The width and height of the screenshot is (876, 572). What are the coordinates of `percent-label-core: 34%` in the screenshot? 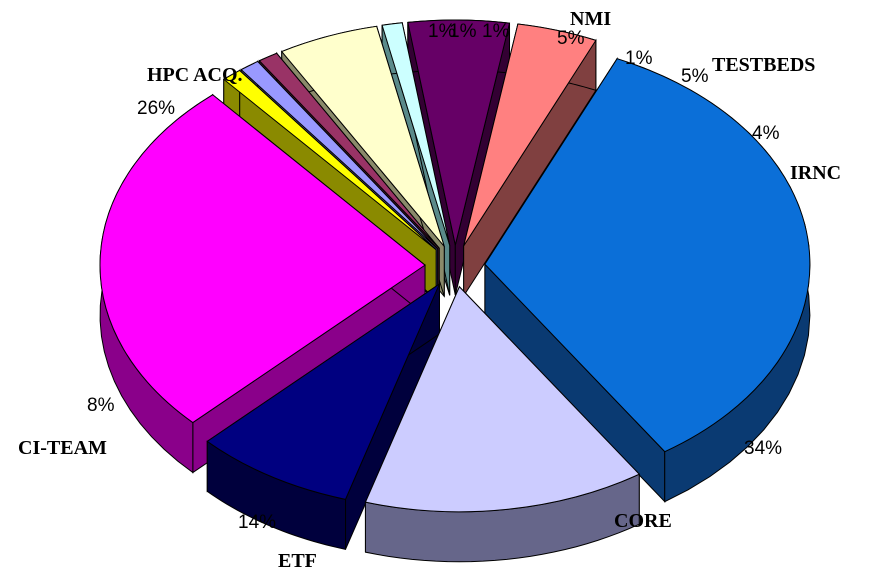 It's located at (763, 448).